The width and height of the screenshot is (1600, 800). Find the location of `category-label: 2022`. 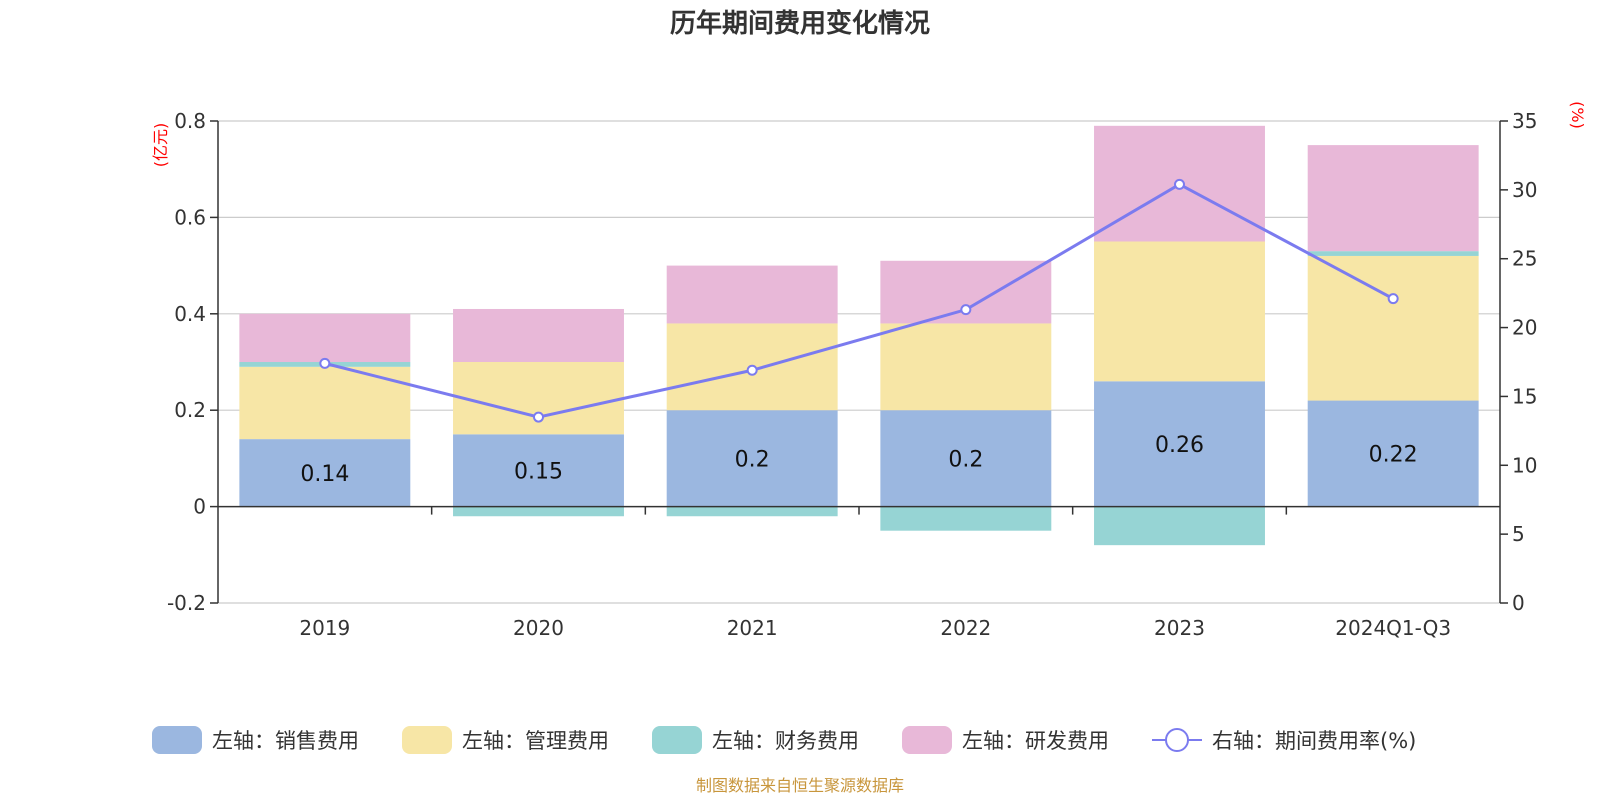

category-label: 2022 is located at coordinates (965, 628).